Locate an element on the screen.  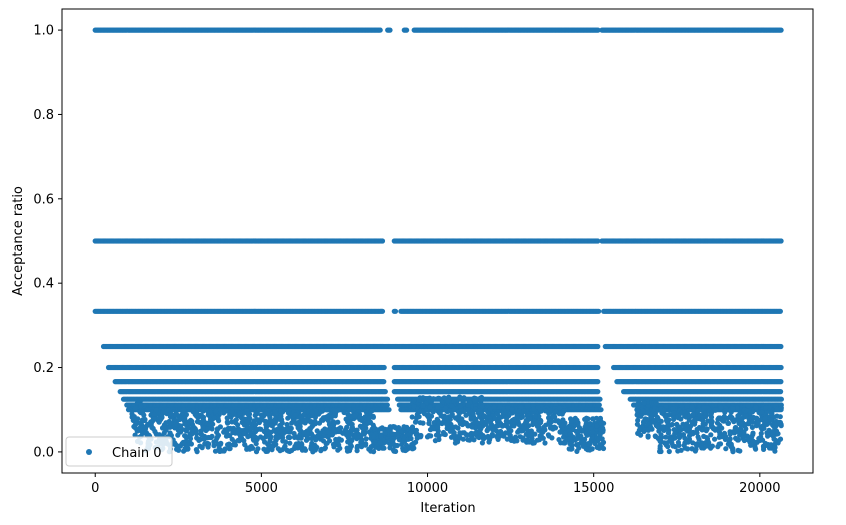
y-tick-label: 0.2 is located at coordinates (43, 368).